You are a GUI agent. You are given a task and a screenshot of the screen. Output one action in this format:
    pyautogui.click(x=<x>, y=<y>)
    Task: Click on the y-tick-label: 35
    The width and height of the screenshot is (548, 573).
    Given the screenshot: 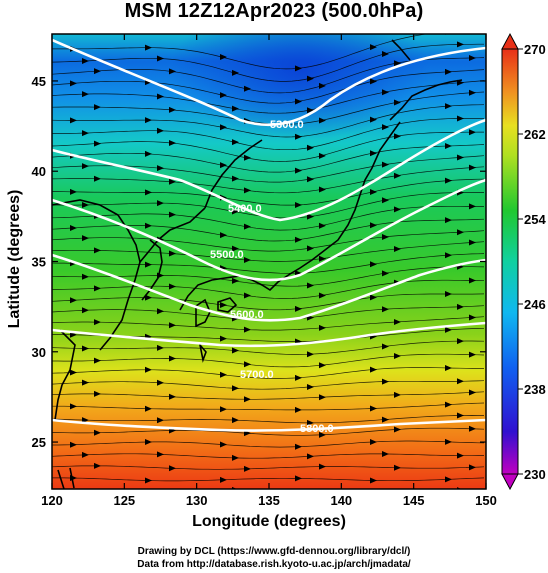 What is the action you would take?
    pyautogui.click(x=39, y=262)
    